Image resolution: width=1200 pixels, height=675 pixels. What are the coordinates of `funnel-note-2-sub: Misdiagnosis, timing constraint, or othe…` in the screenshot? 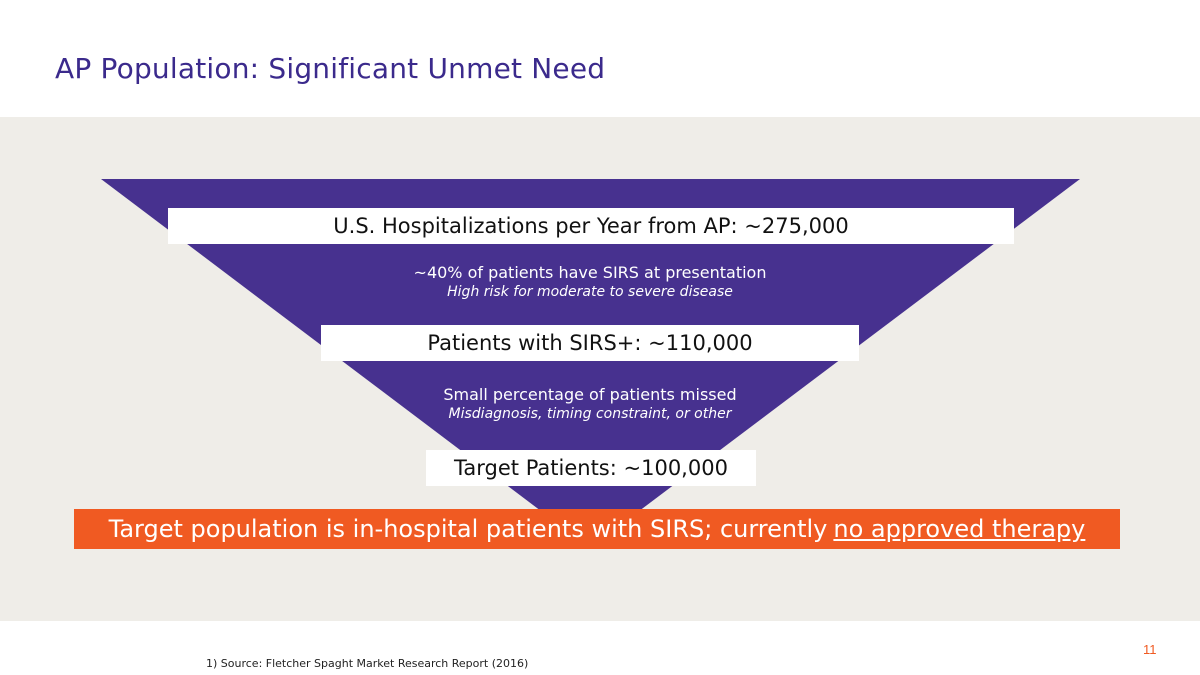 It's located at (590, 414).